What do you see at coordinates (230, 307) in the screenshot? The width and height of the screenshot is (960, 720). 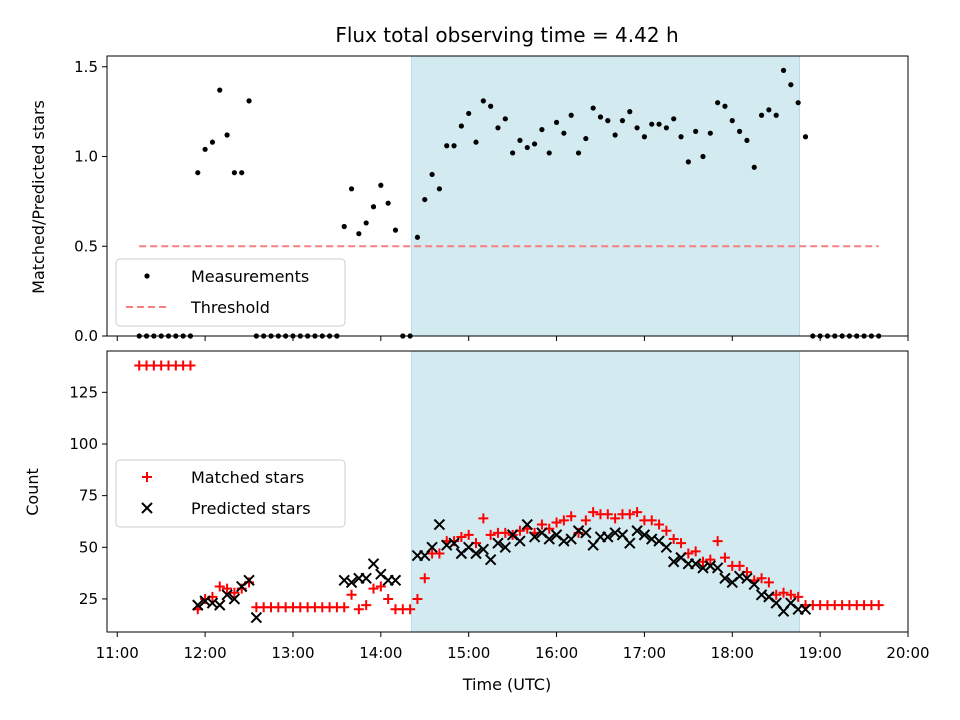 I see `legend-label: Threshold` at bounding box center [230, 307].